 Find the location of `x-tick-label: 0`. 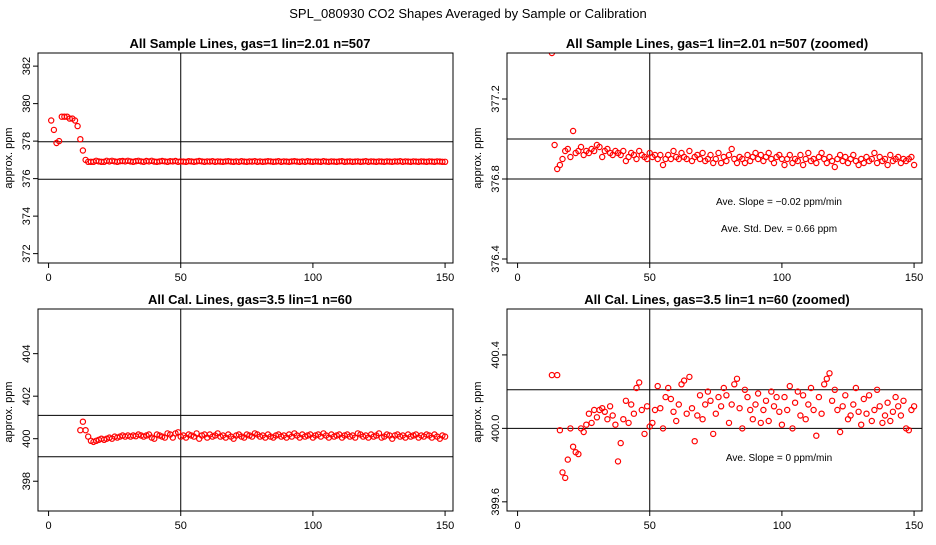

x-tick-label: 0 is located at coordinates (49, 526).